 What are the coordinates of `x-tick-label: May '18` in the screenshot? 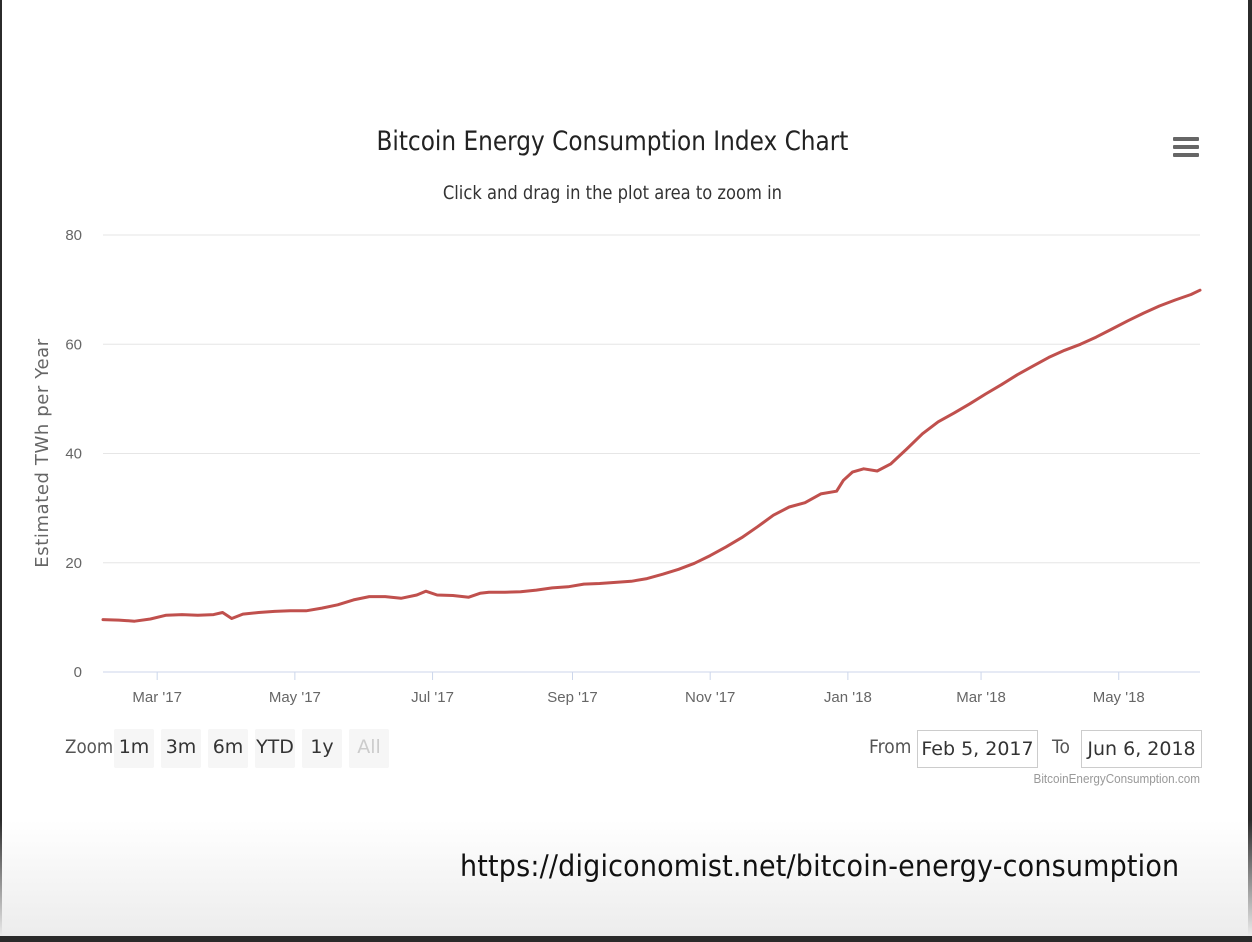 It's located at (1119, 697).